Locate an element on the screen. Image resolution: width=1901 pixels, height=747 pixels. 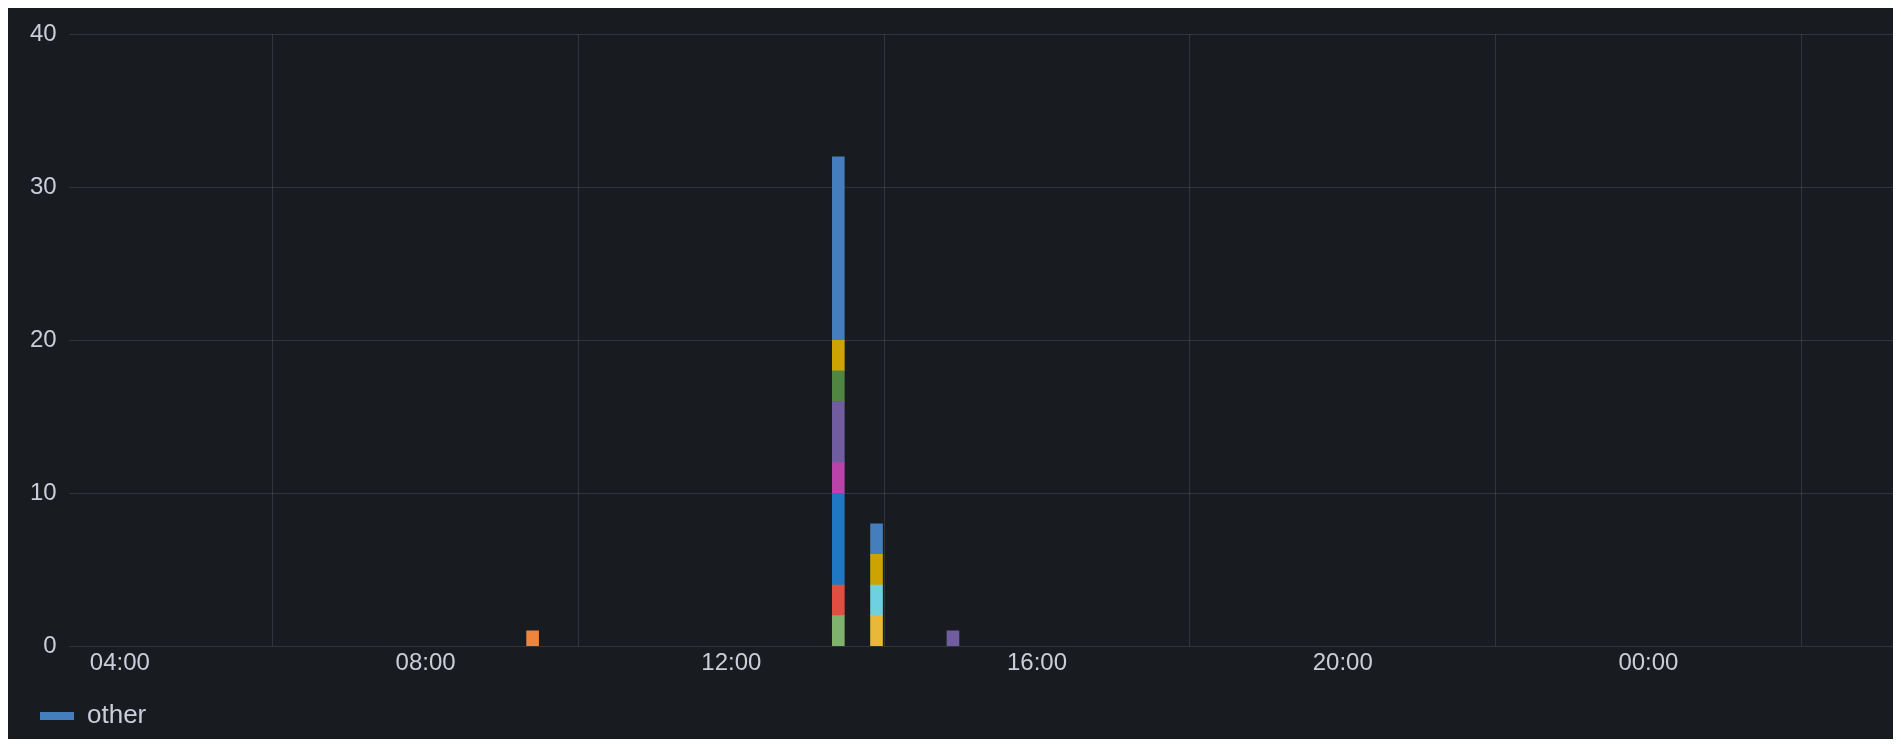
y-tick-label: 0 is located at coordinates (50, 644).